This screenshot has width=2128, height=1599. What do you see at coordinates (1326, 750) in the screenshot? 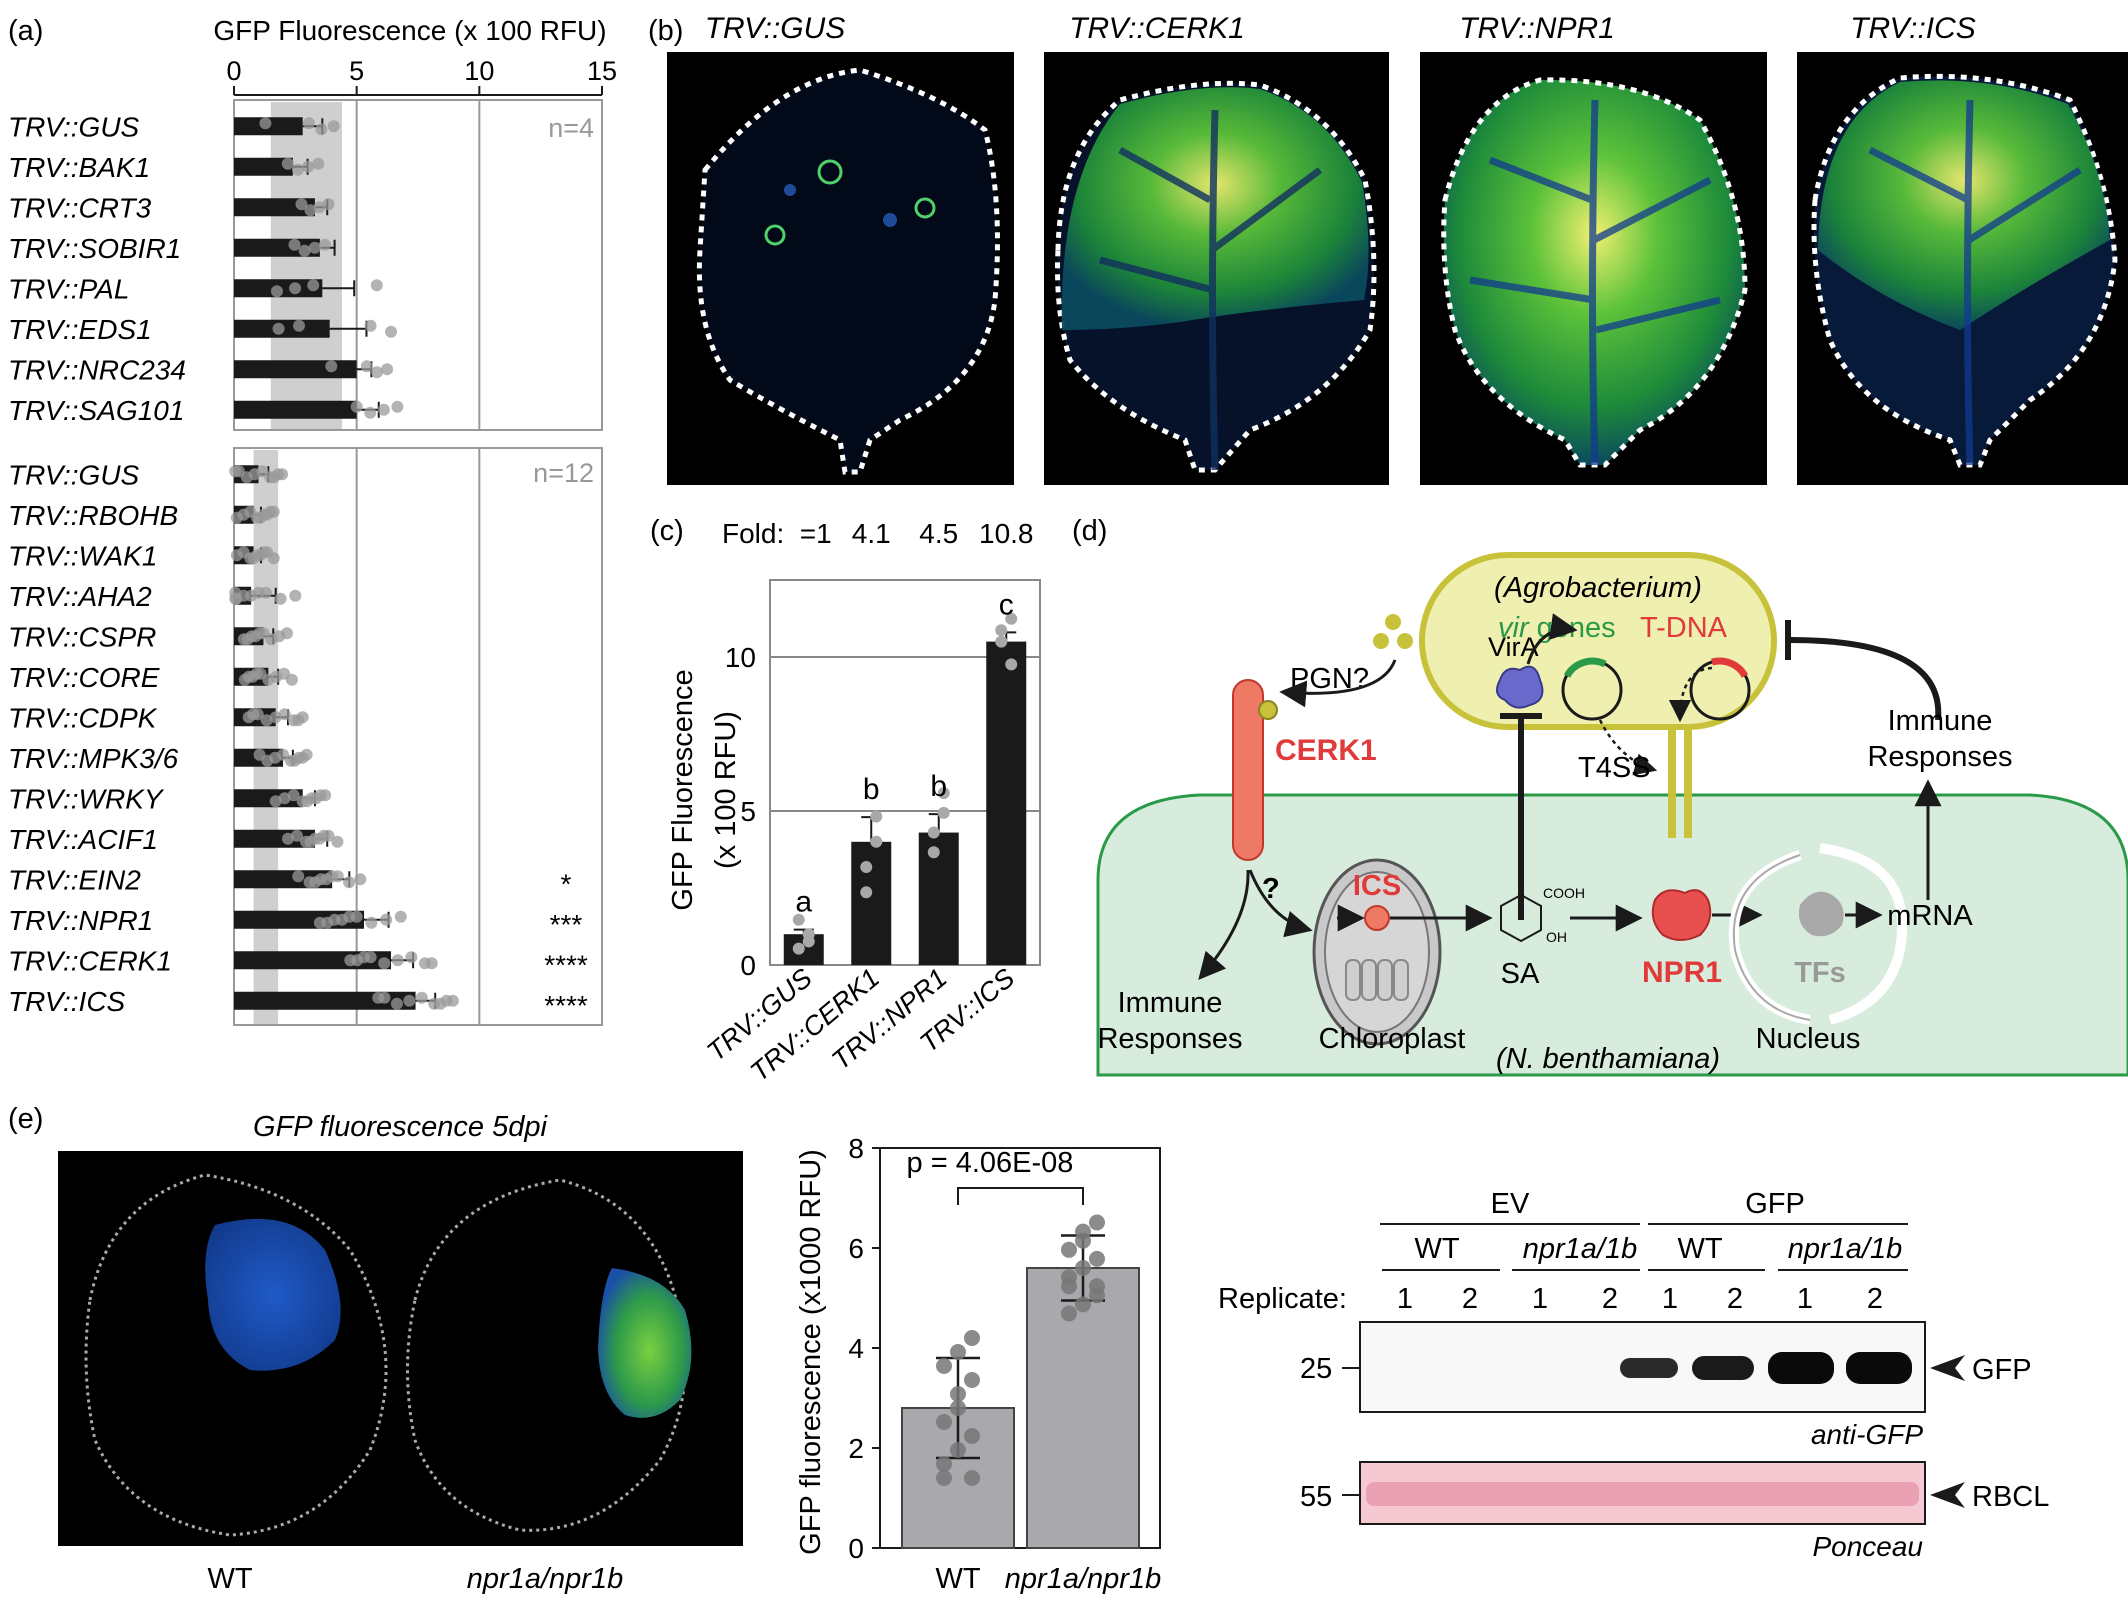
I see `cerk1-label: CERK1` at bounding box center [1326, 750].